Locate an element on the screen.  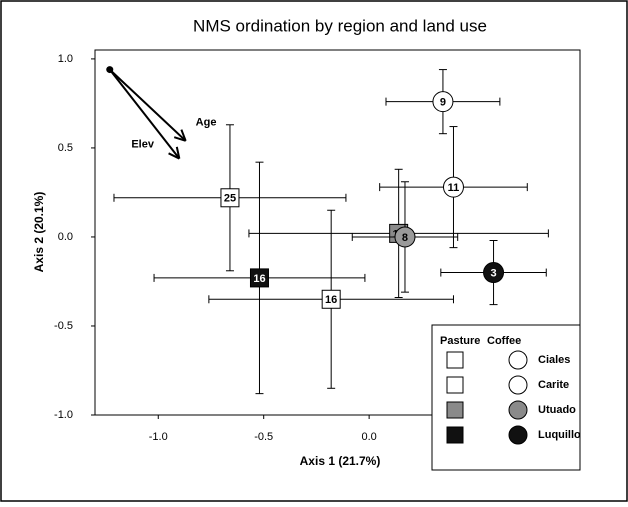
y-tick-label: -0.5 is located at coordinates (63, 326).